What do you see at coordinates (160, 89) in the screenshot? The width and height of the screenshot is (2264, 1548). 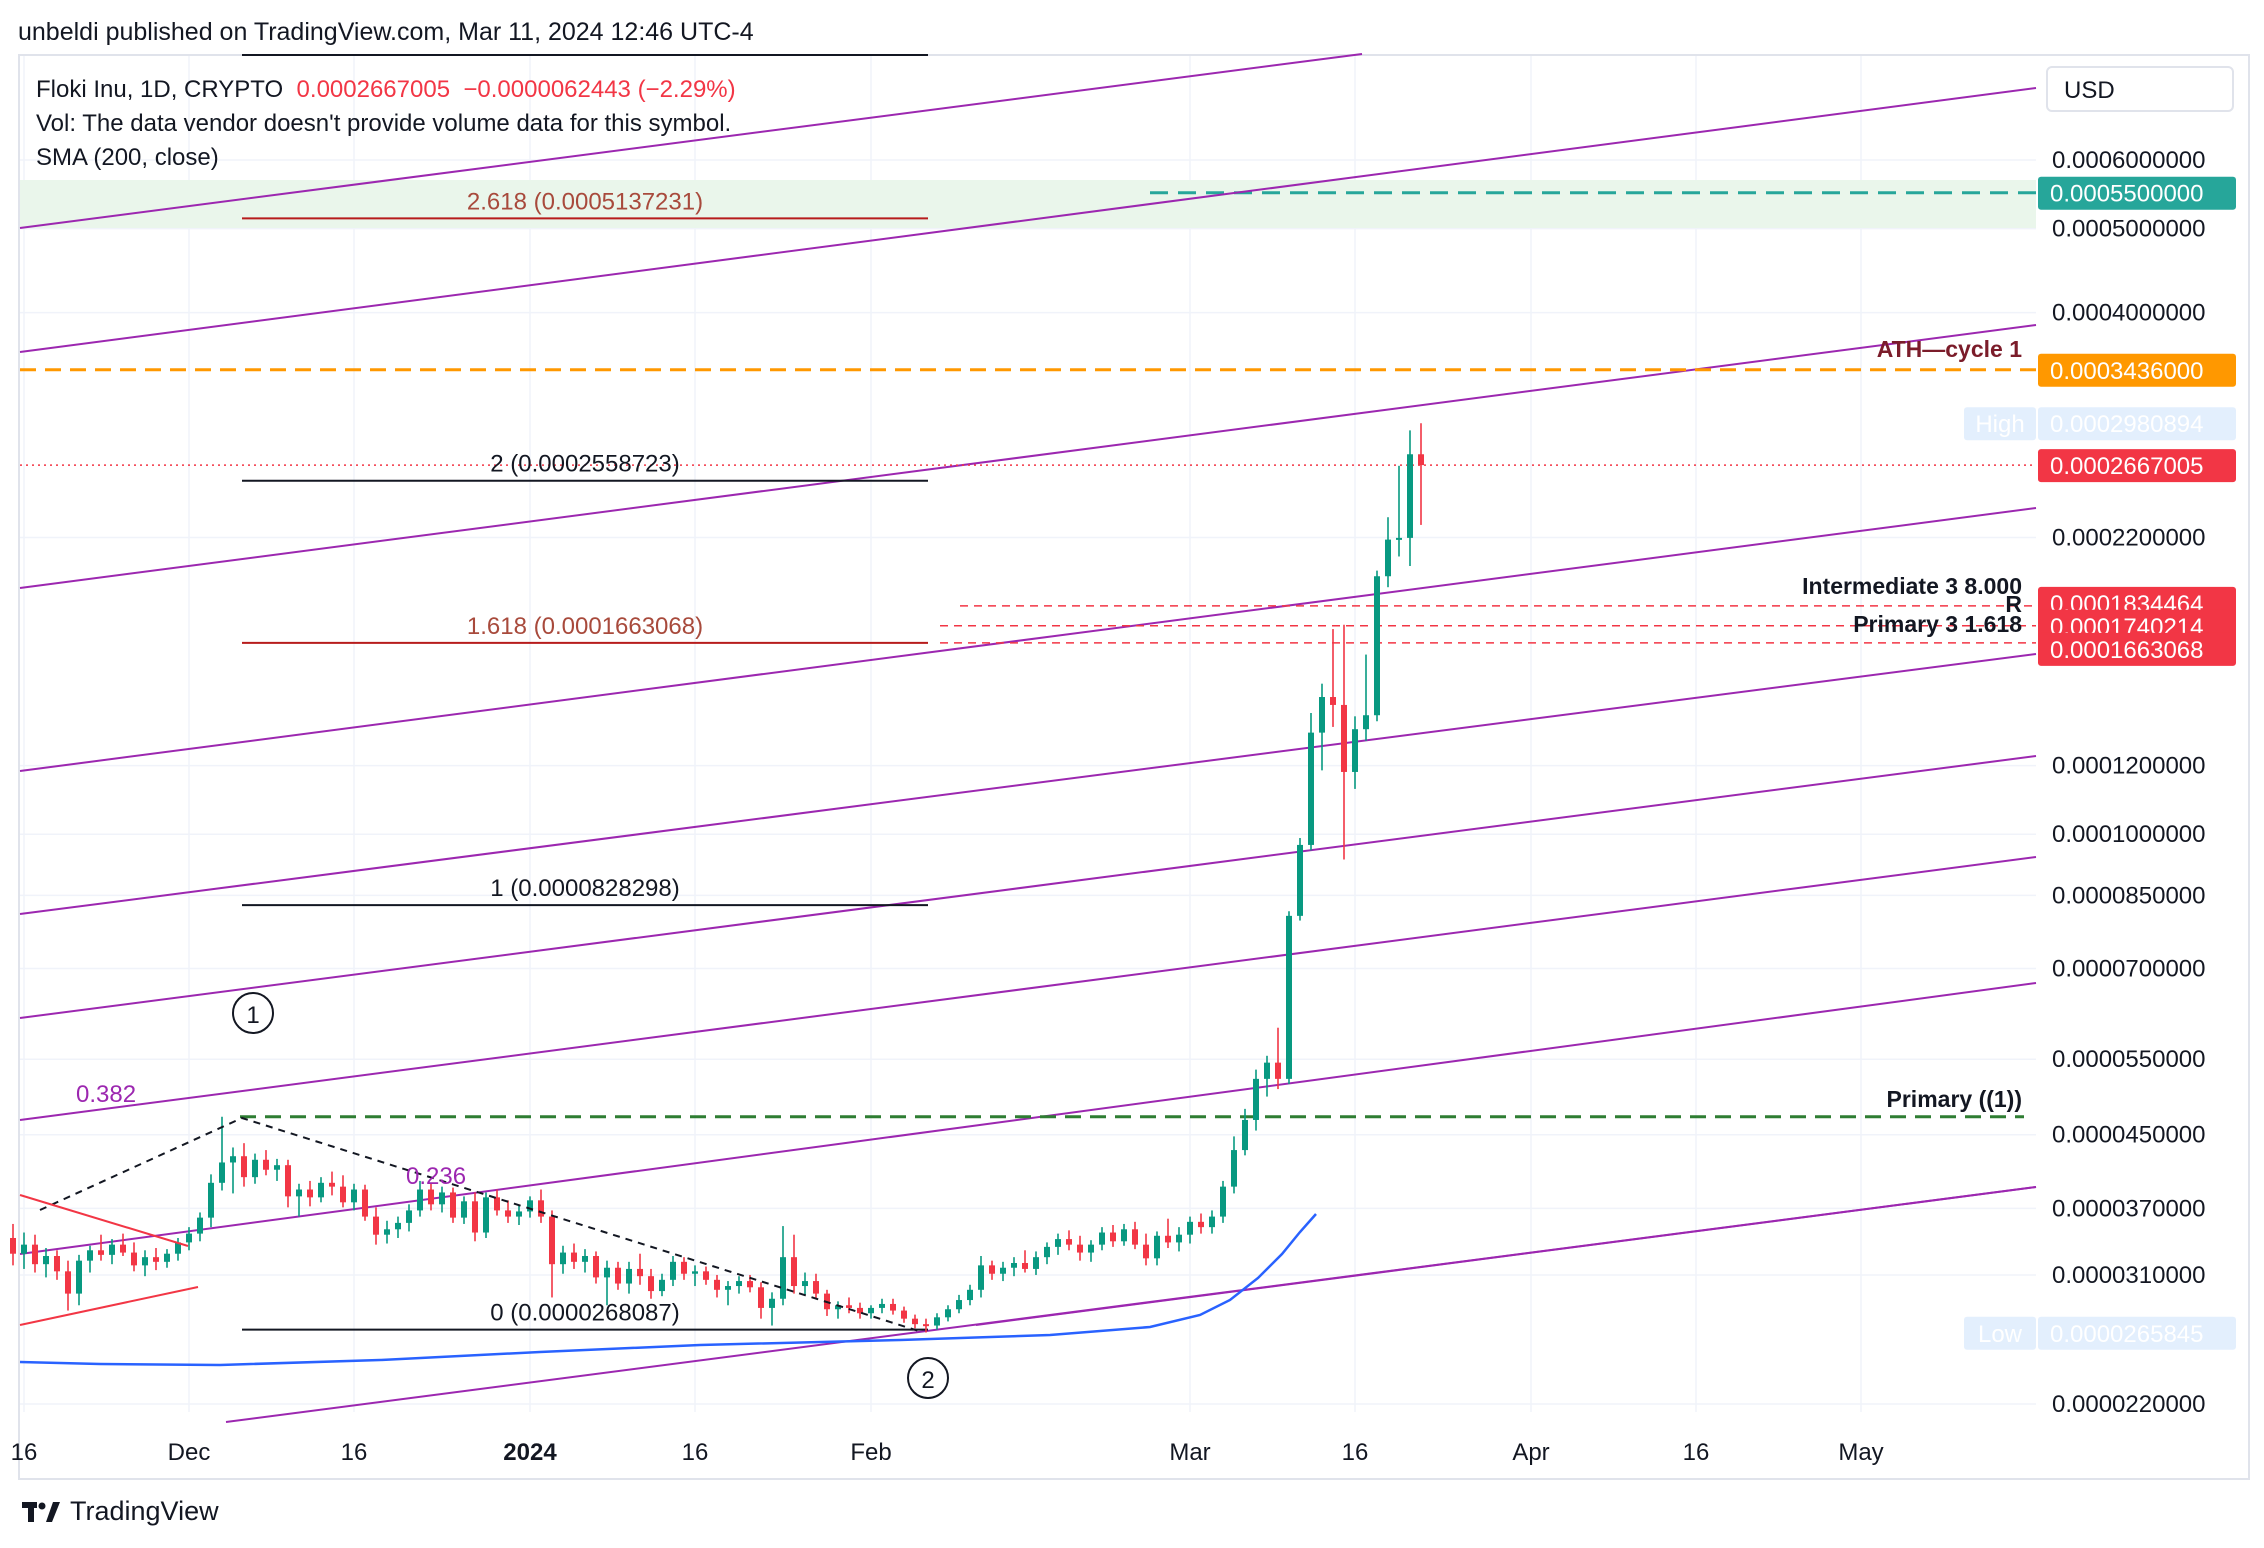 I see `legend-symbol: Floki Inu, 1D, CRYPTO` at bounding box center [160, 89].